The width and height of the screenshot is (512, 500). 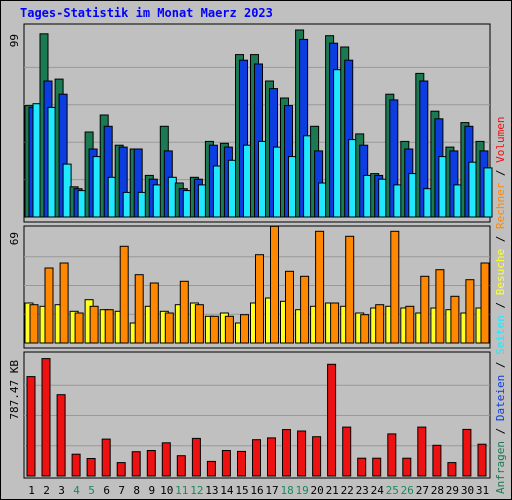 I want to click on legend-rechner: Rechner, so click(x=500, y=205).